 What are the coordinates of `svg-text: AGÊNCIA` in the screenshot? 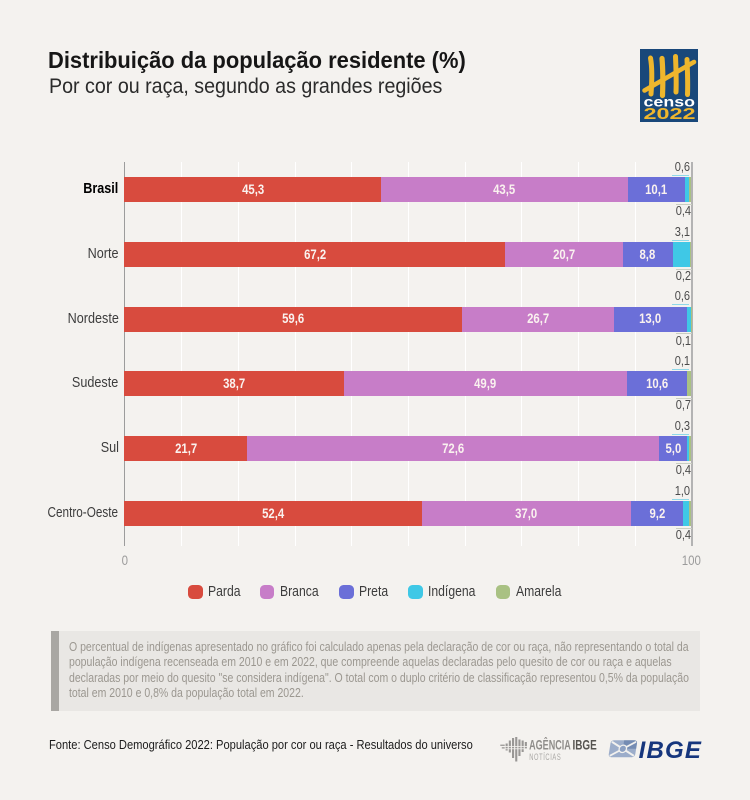 It's located at (550, 745).